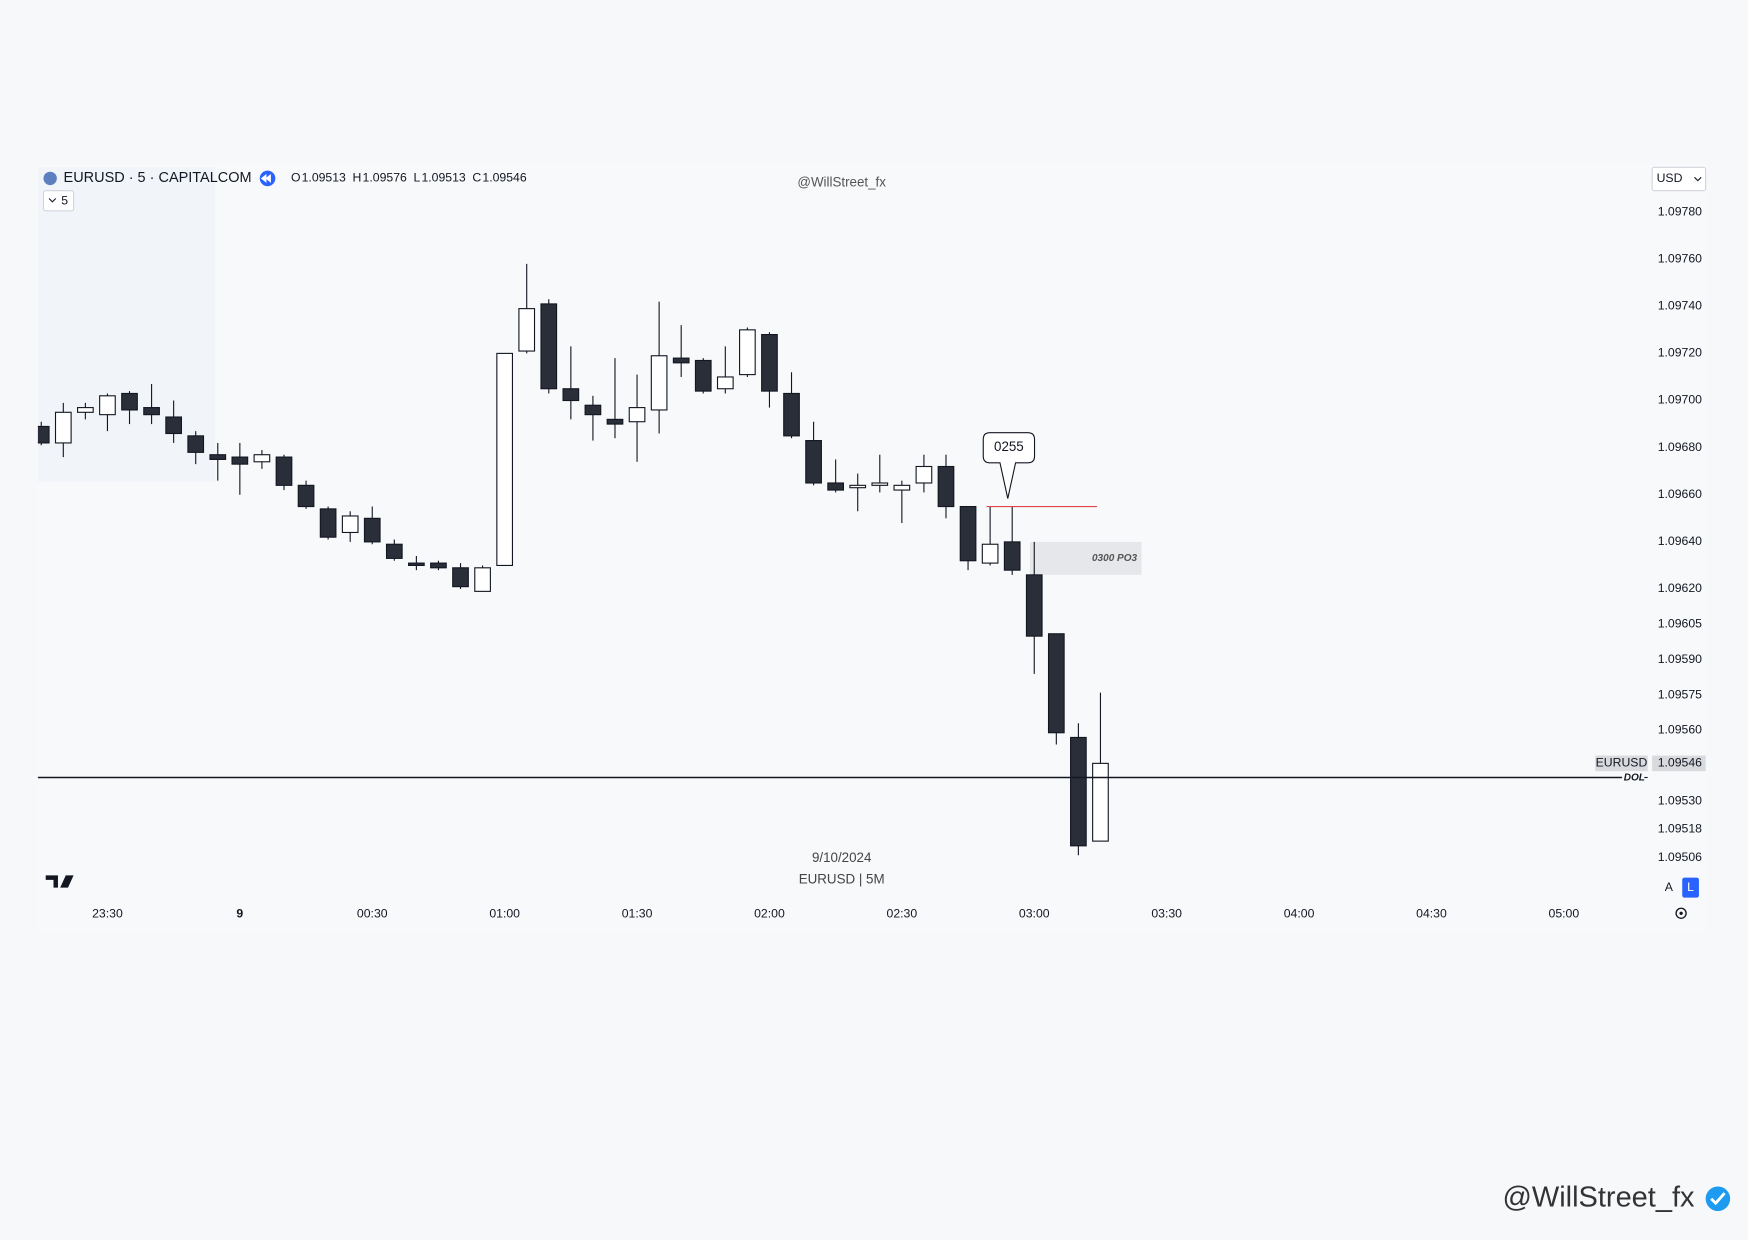 The image size is (1748, 1240). I want to click on auto-scale-button: A, so click(1669, 887).